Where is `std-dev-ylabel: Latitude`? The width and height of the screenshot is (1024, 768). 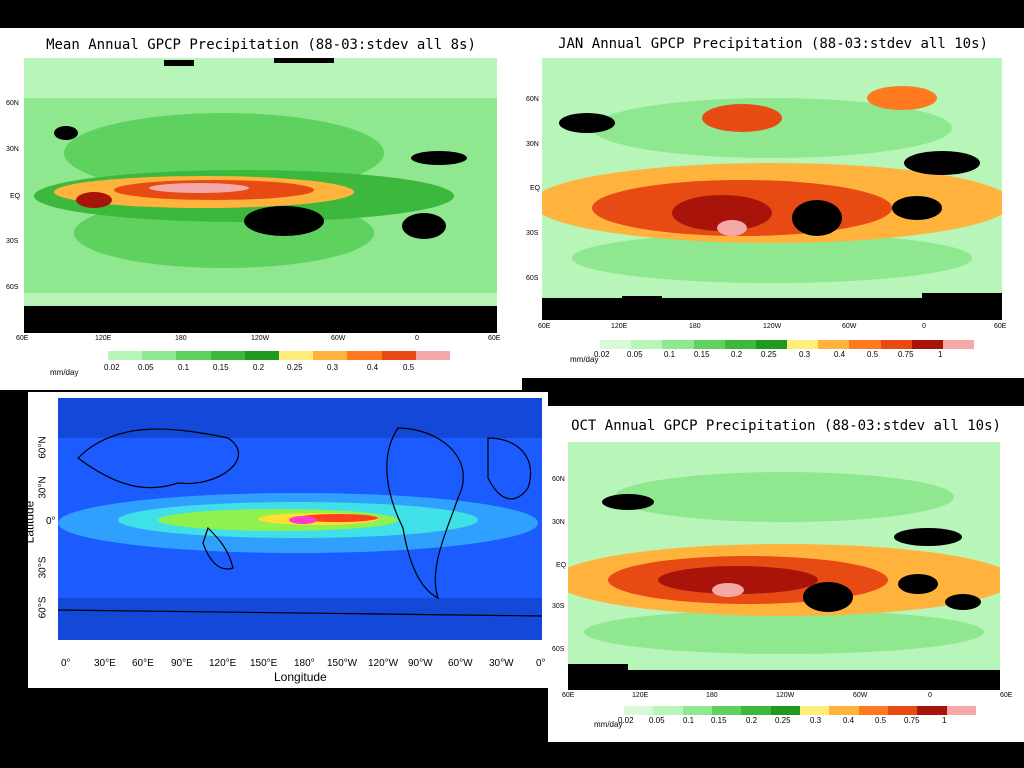 std-dev-ylabel: Latitude is located at coordinates (29, 522).